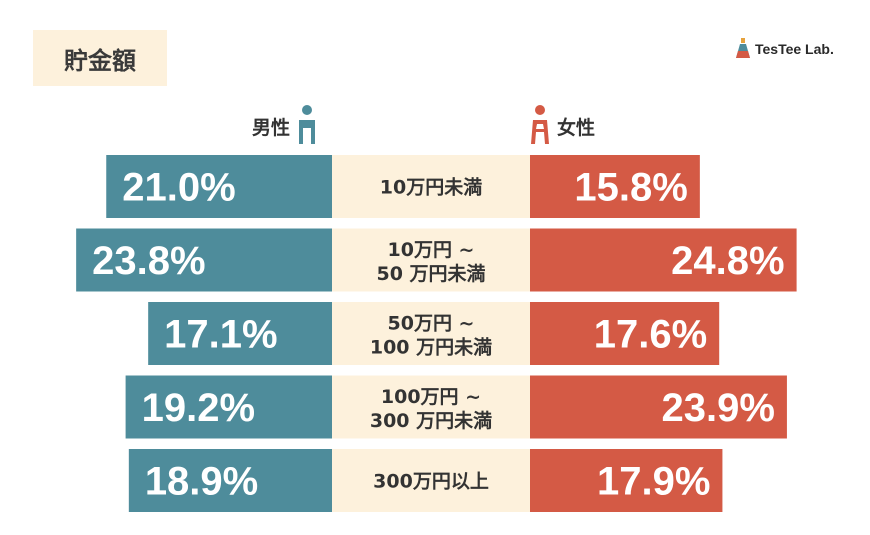 This screenshot has width=870, height=535. What do you see at coordinates (431, 250) in the screenshot?
I see `category-label: 10万円 ~` at bounding box center [431, 250].